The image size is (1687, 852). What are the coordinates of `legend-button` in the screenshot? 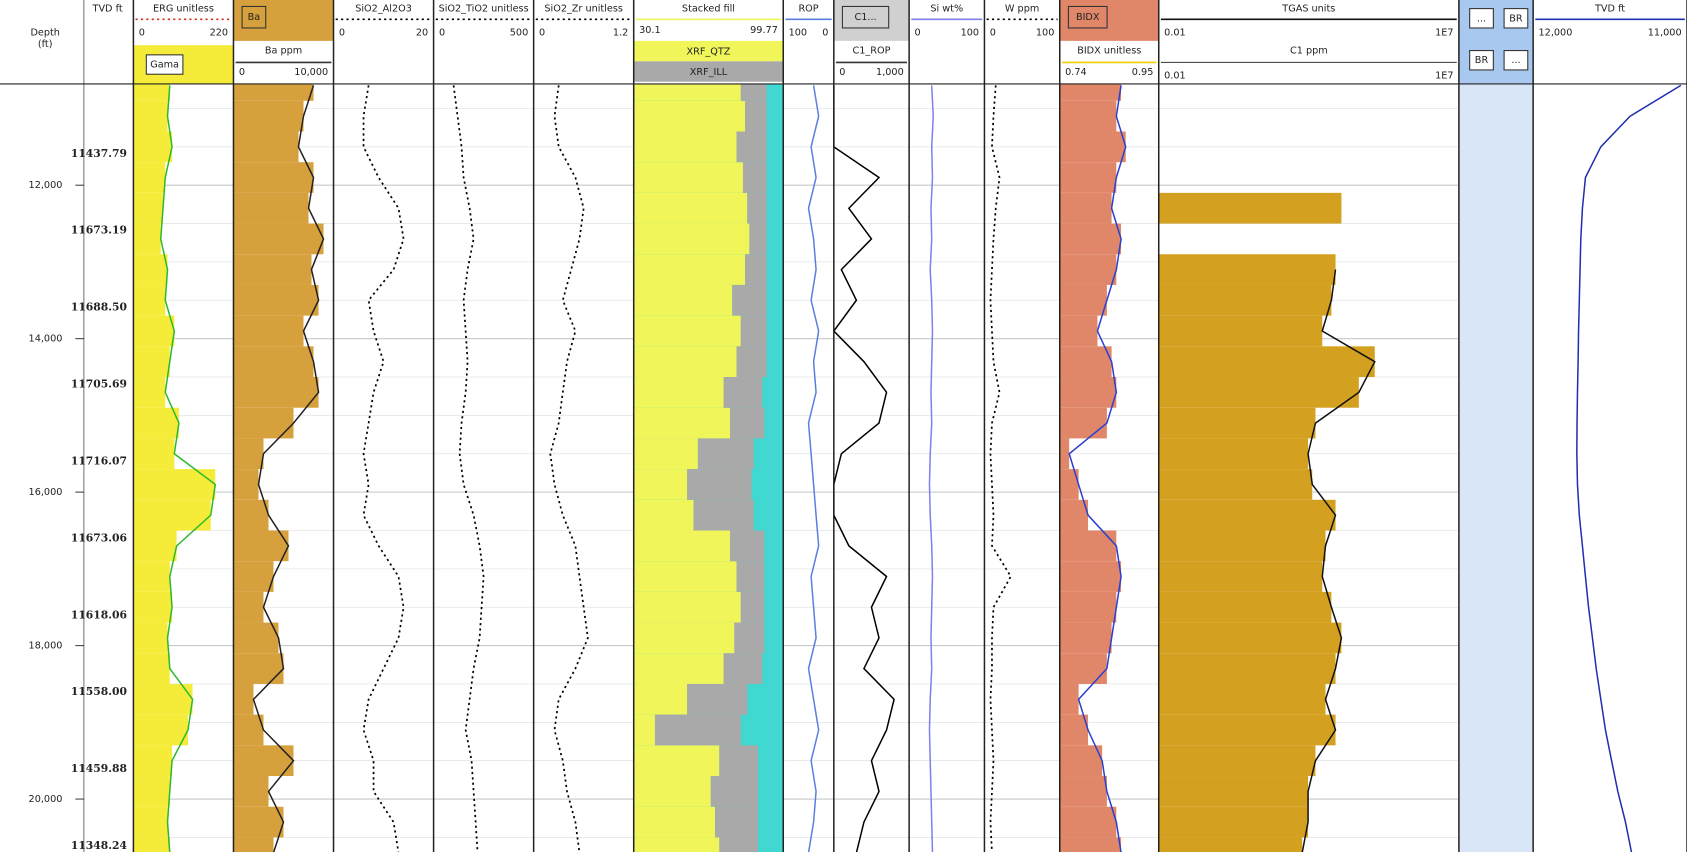 It's located at (164, 64).